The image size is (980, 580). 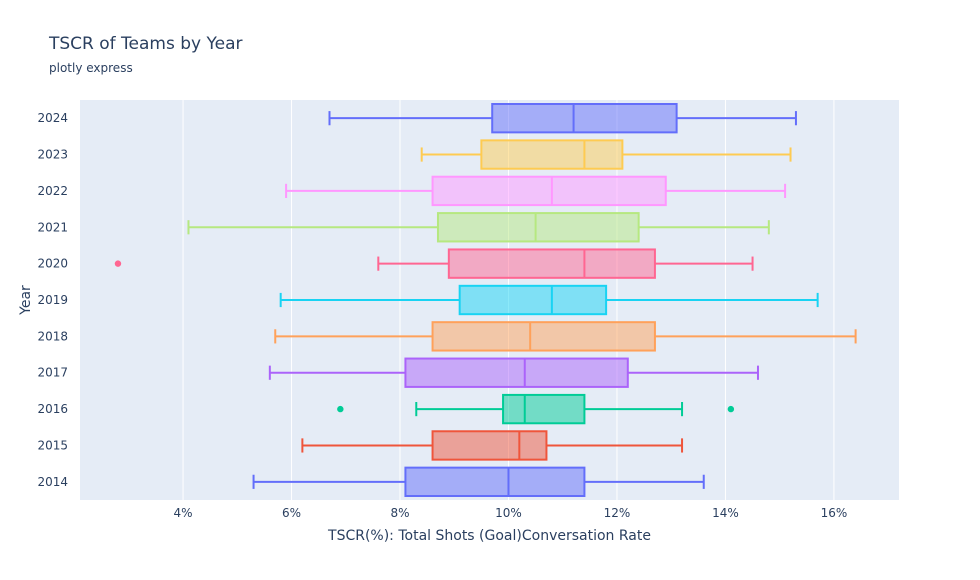 I want to click on y-tick-label: 2024, so click(x=52, y=118).